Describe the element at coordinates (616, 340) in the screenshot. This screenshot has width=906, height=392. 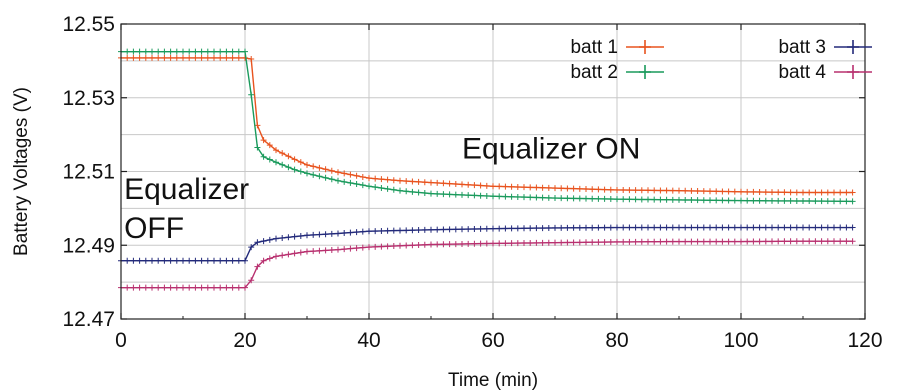
I see `x-tick-label: 80` at that location.